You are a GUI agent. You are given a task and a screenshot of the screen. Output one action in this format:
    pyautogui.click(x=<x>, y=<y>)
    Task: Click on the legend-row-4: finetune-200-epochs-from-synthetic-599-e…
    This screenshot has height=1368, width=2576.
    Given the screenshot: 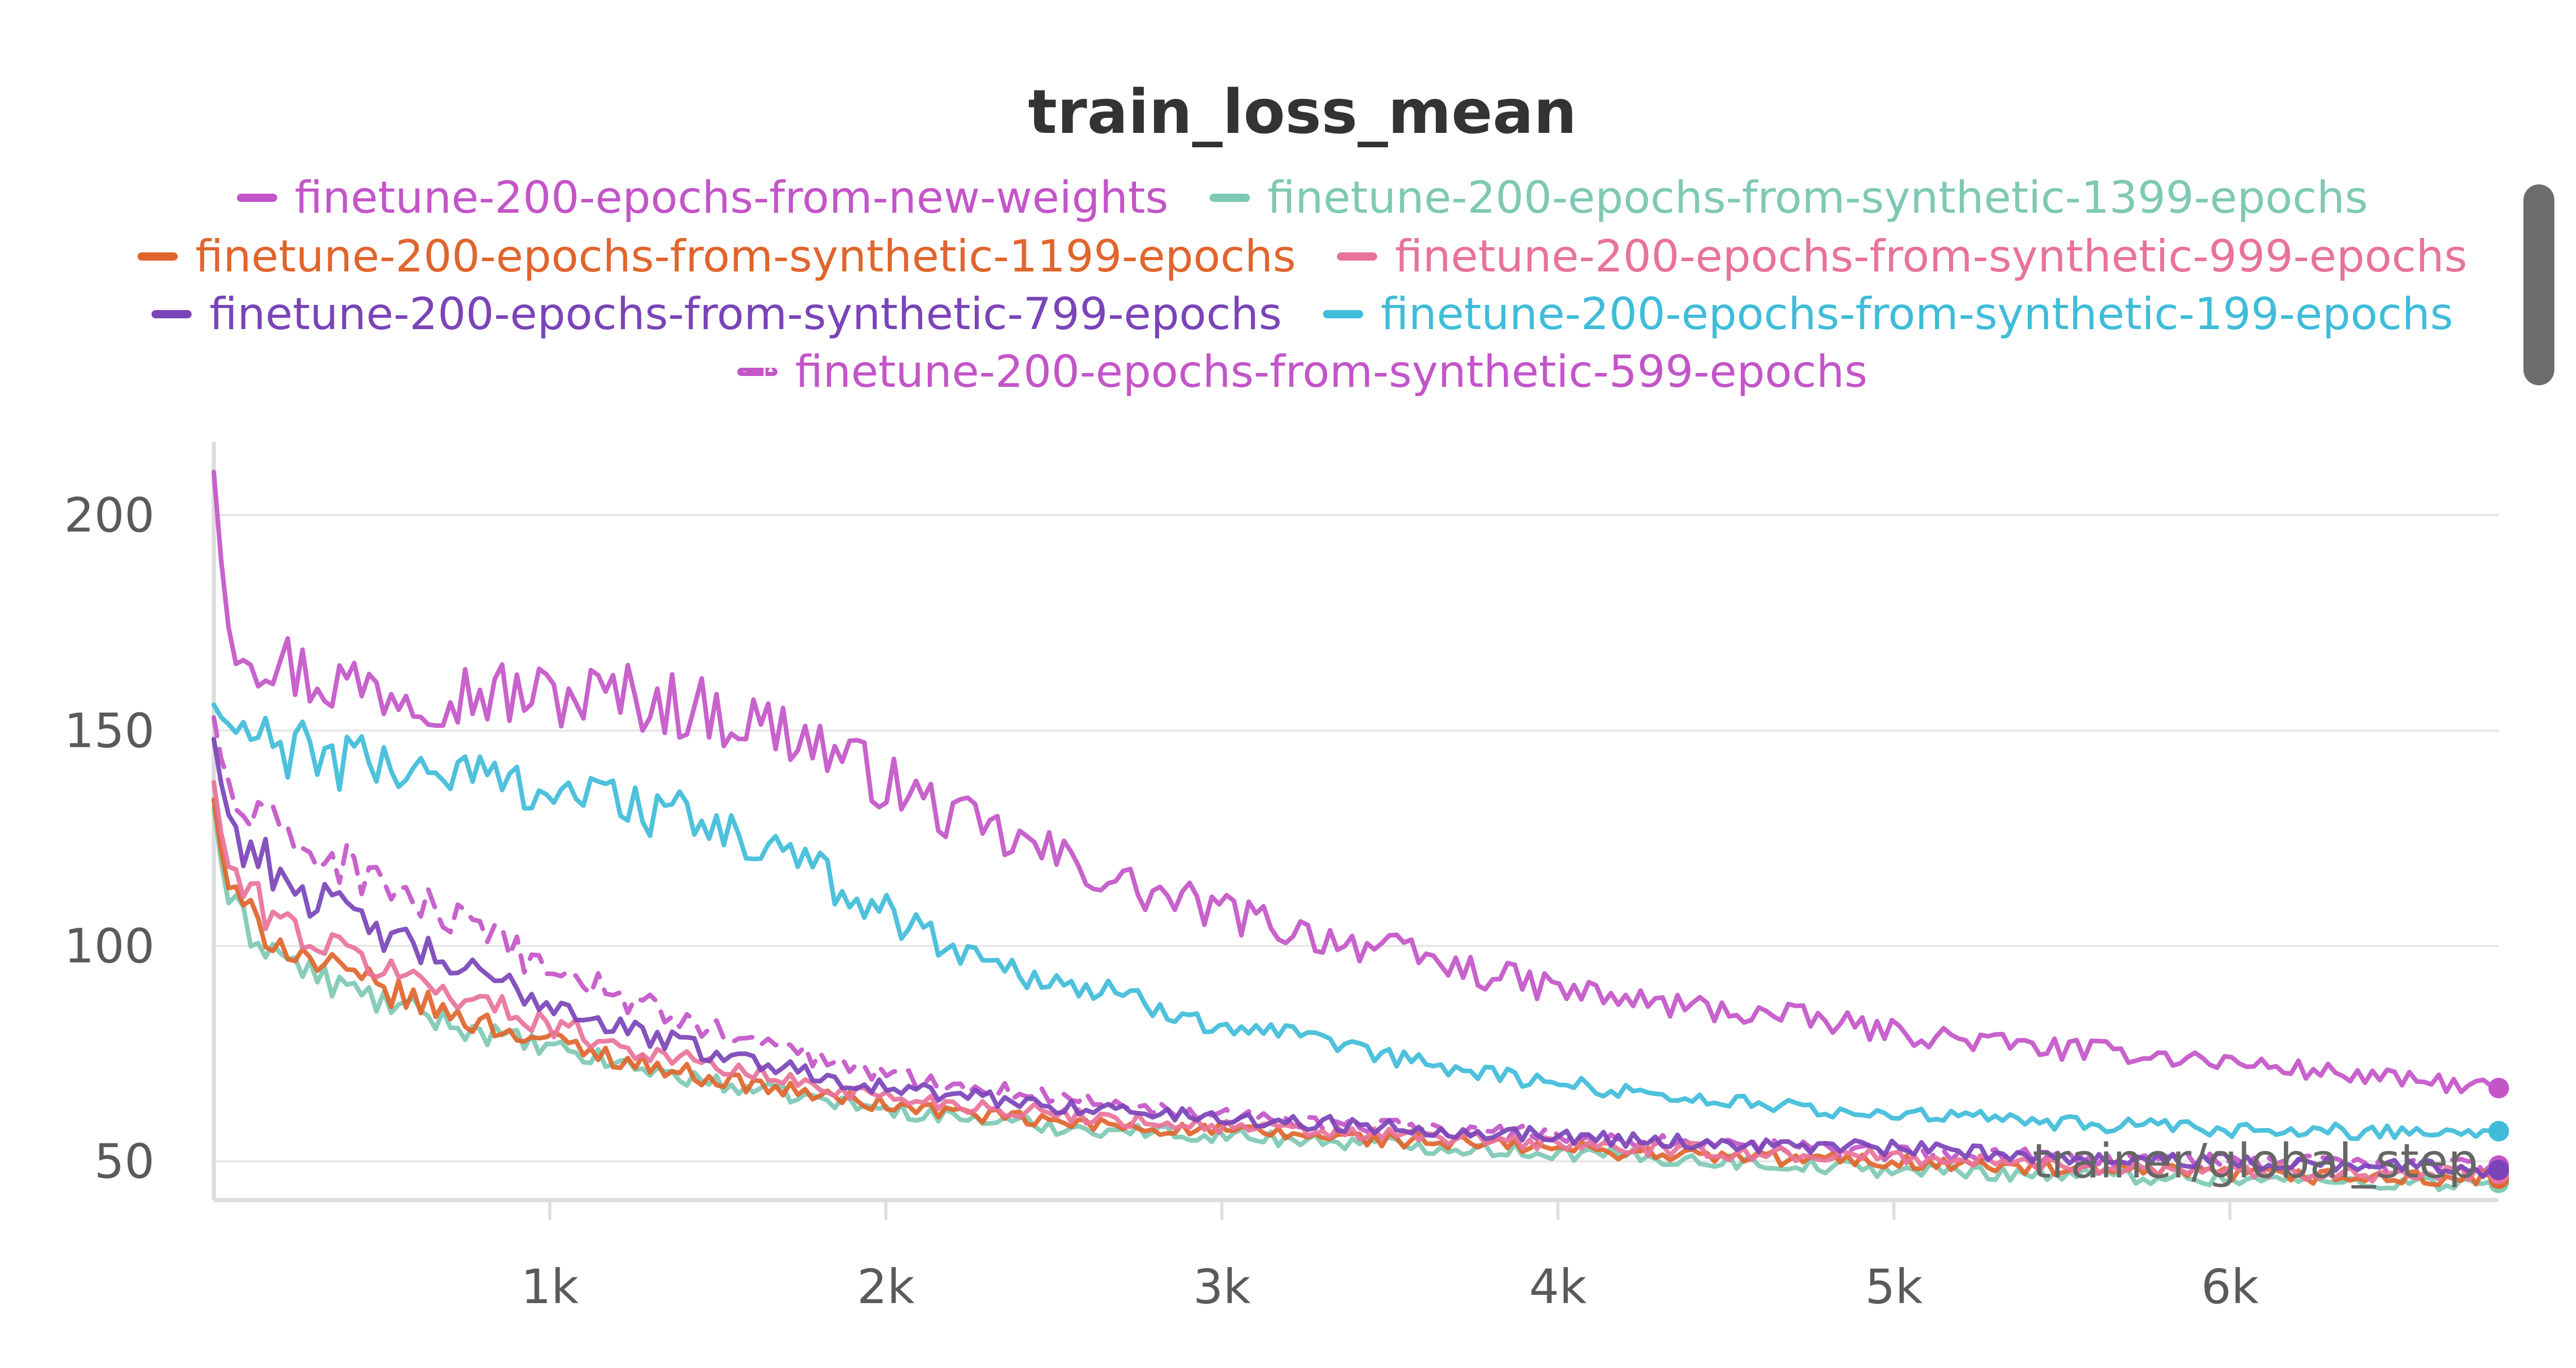 What is the action you would take?
    pyautogui.click(x=1288, y=372)
    